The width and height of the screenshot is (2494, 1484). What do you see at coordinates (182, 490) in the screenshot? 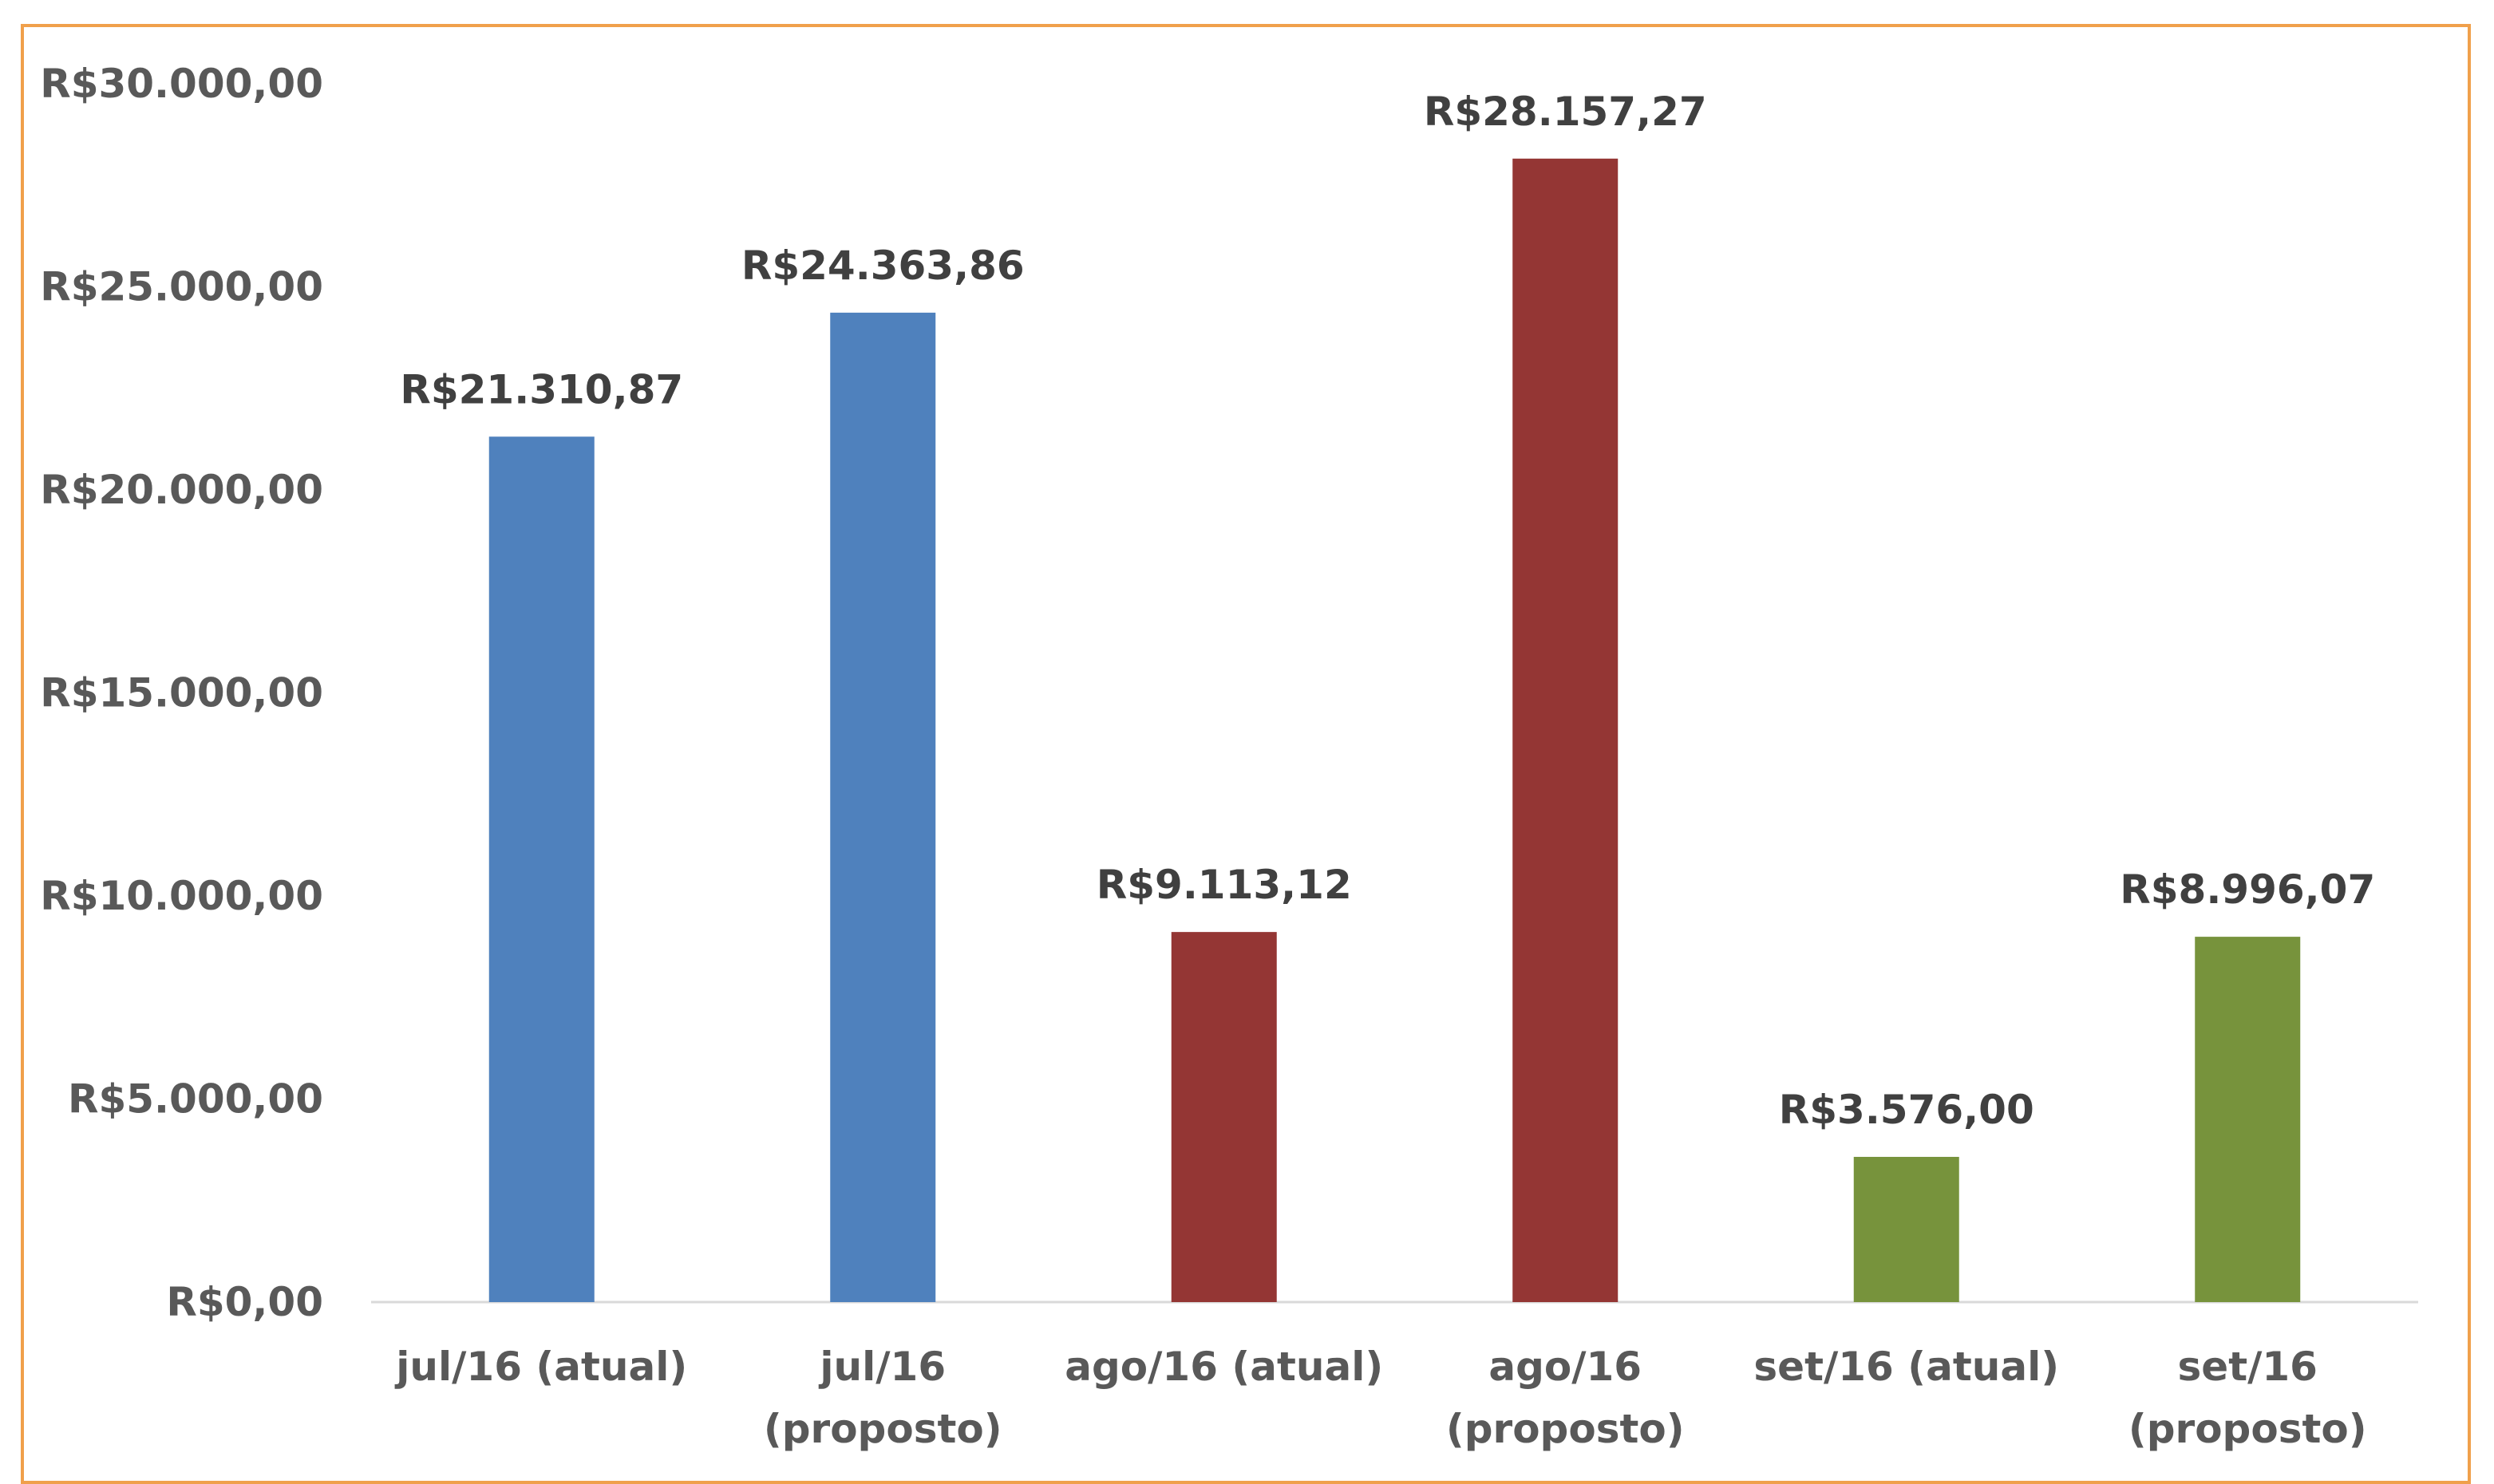
I see `y-tick-label: R$20.000,00` at bounding box center [182, 490].